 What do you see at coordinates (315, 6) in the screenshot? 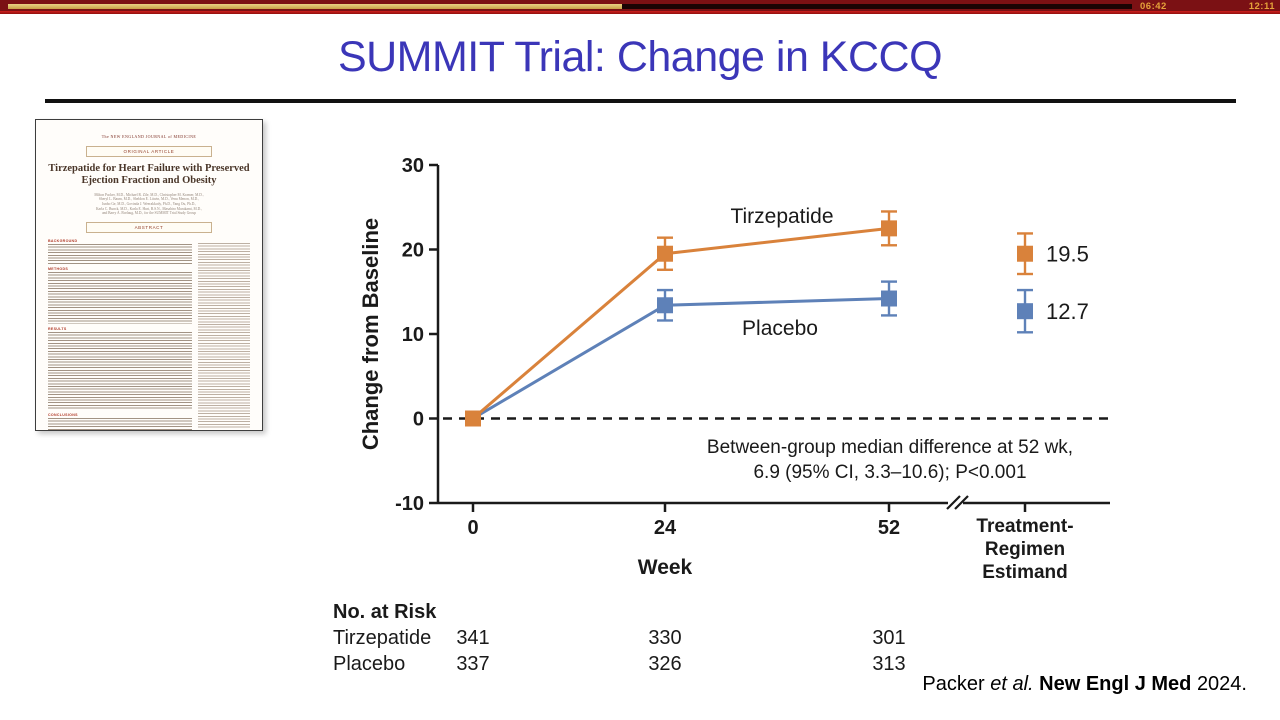
I see `progress-fill` at bounding box center [315, 6].